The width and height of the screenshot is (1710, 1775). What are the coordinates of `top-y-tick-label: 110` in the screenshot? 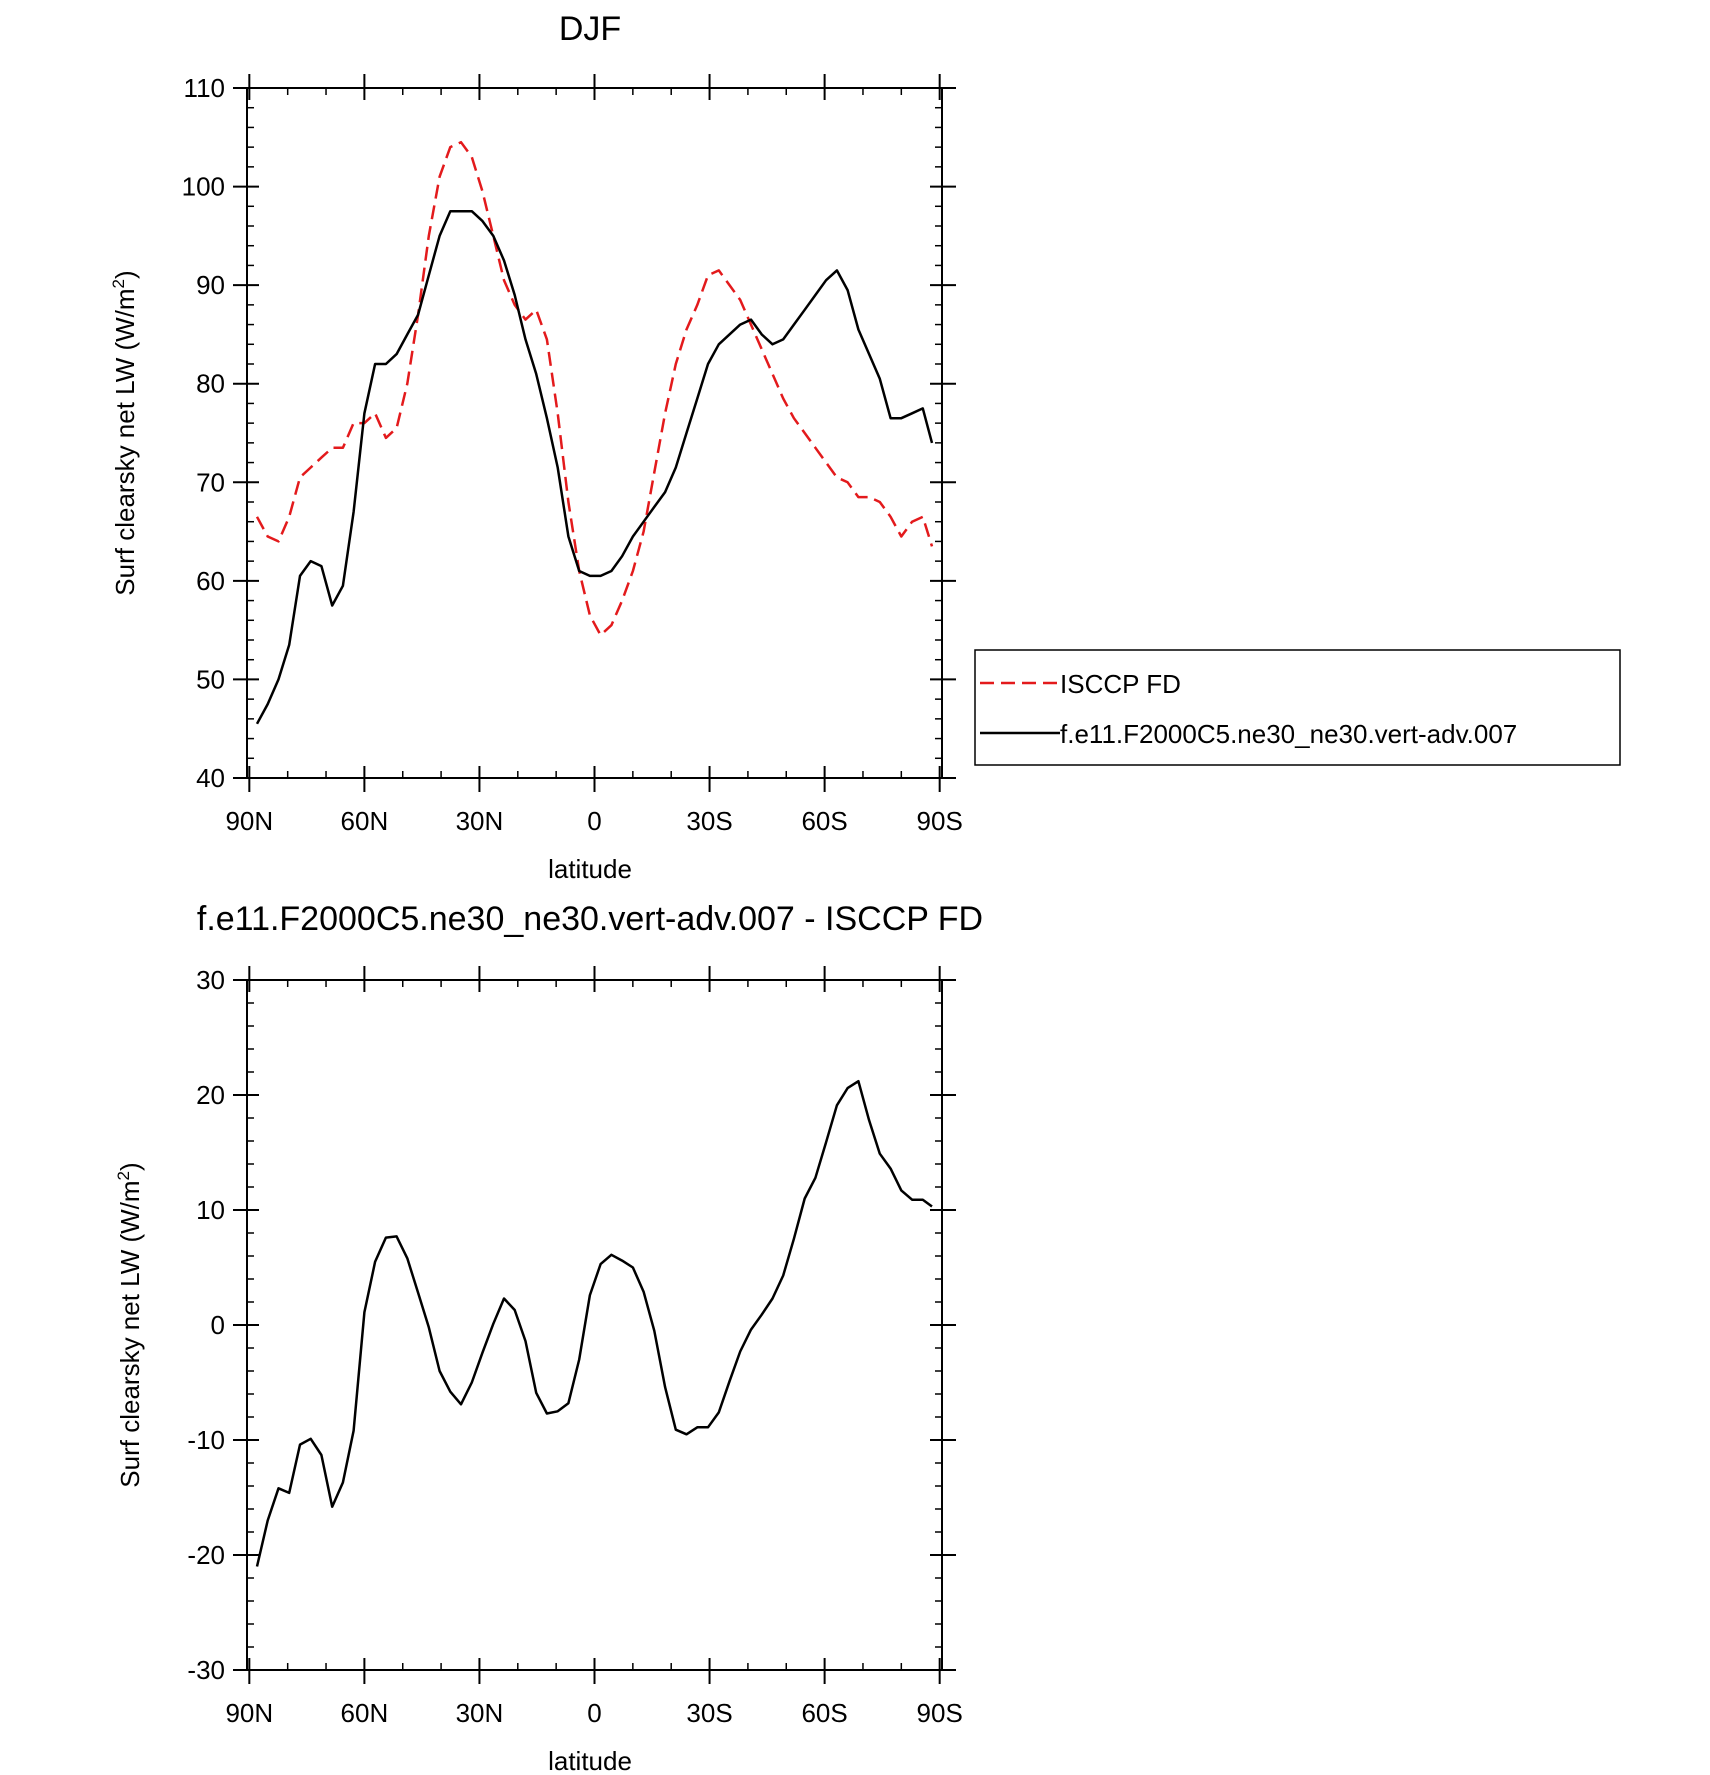 It's located at (204, 88).